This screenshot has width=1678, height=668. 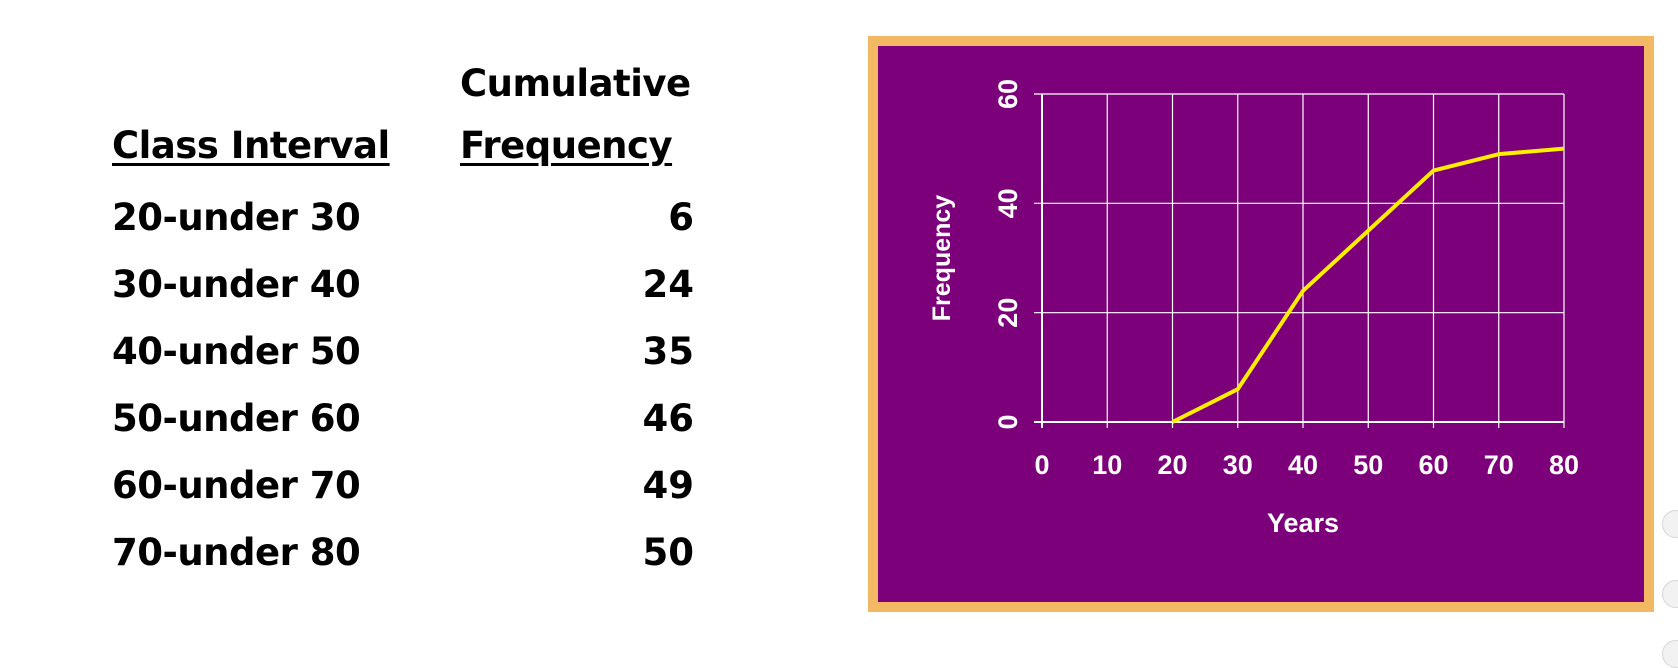 I want to click on interval-cell: 20-under 30, so click(x=236, y=217).